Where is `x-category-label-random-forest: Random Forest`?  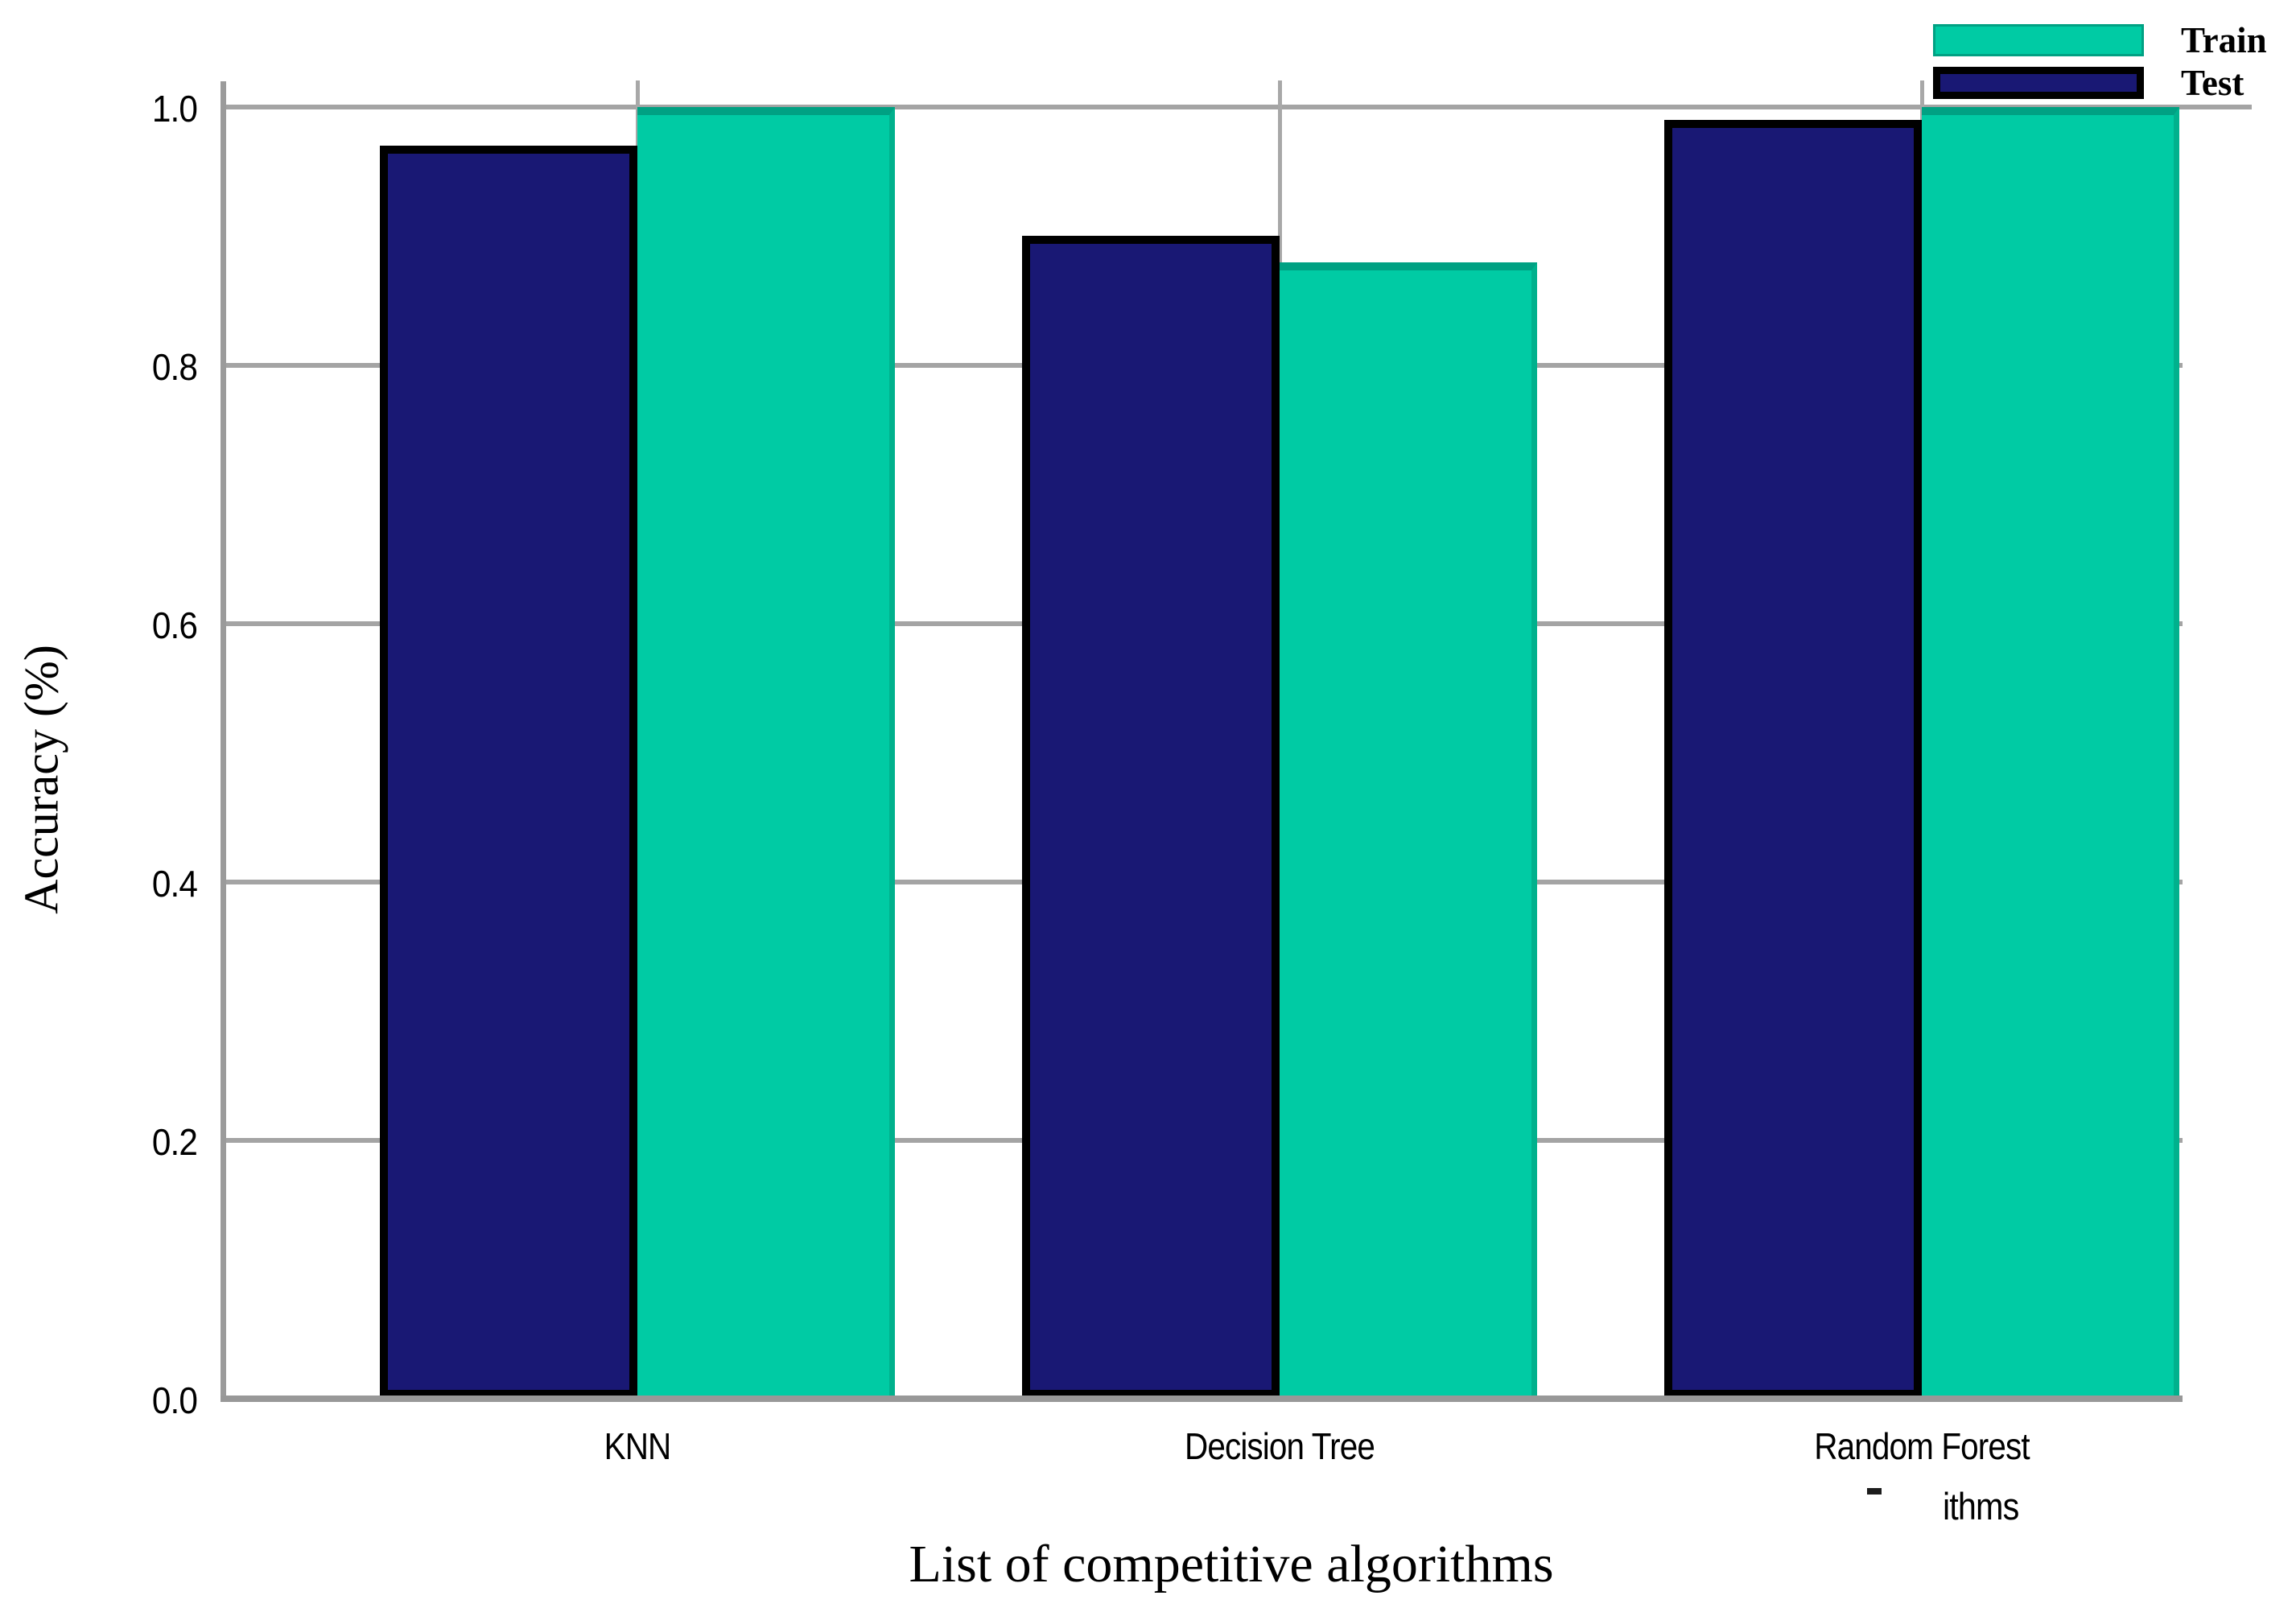 x-category-label-random-forest: Random Forest is located at coordinates (1922, 1446).